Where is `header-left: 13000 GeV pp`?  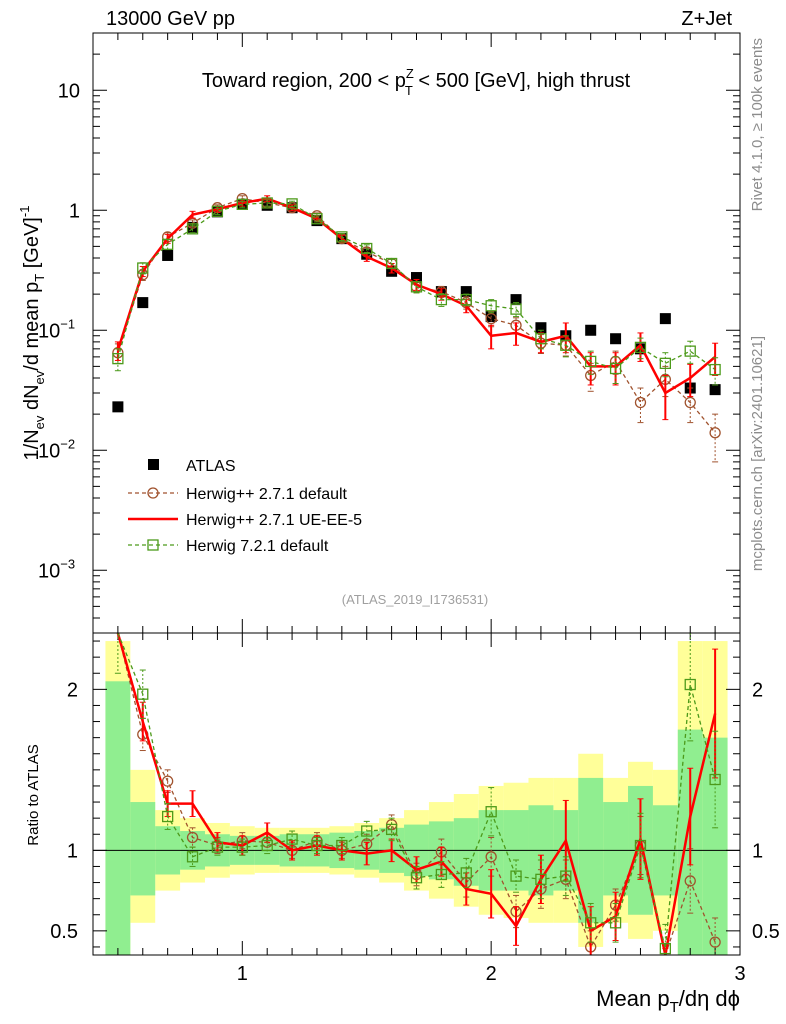
header-left: 13000 GeV pp is located at coordinates (170, 19).